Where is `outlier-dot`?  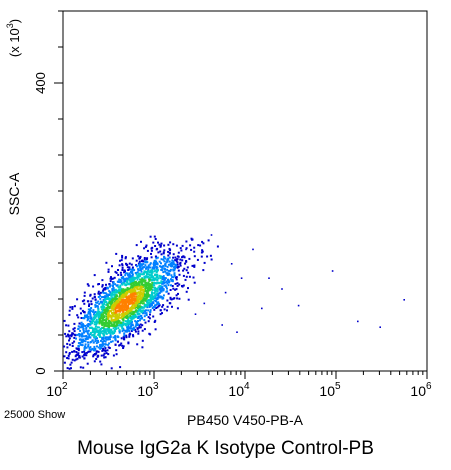
outlier-dot is located at coordinates (195, 314).